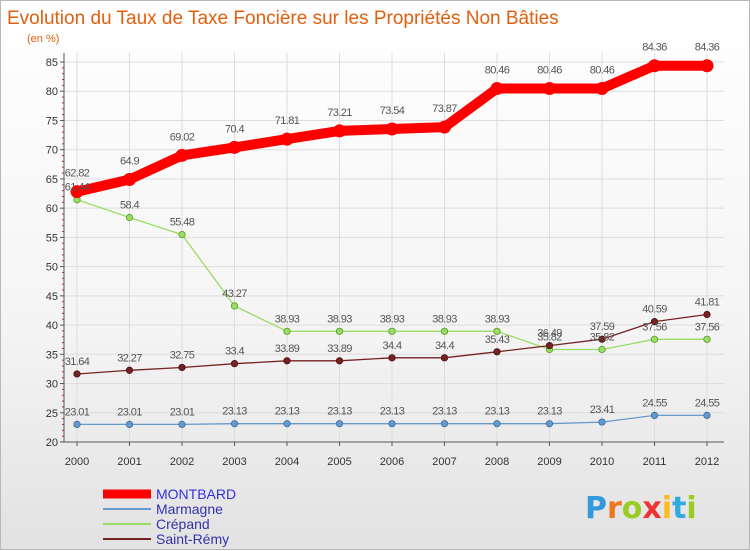  What do you see at coordinates (602, 462) in the screenshot?
I see `x-tick-label: 2010` at bounding box center [602, 462].